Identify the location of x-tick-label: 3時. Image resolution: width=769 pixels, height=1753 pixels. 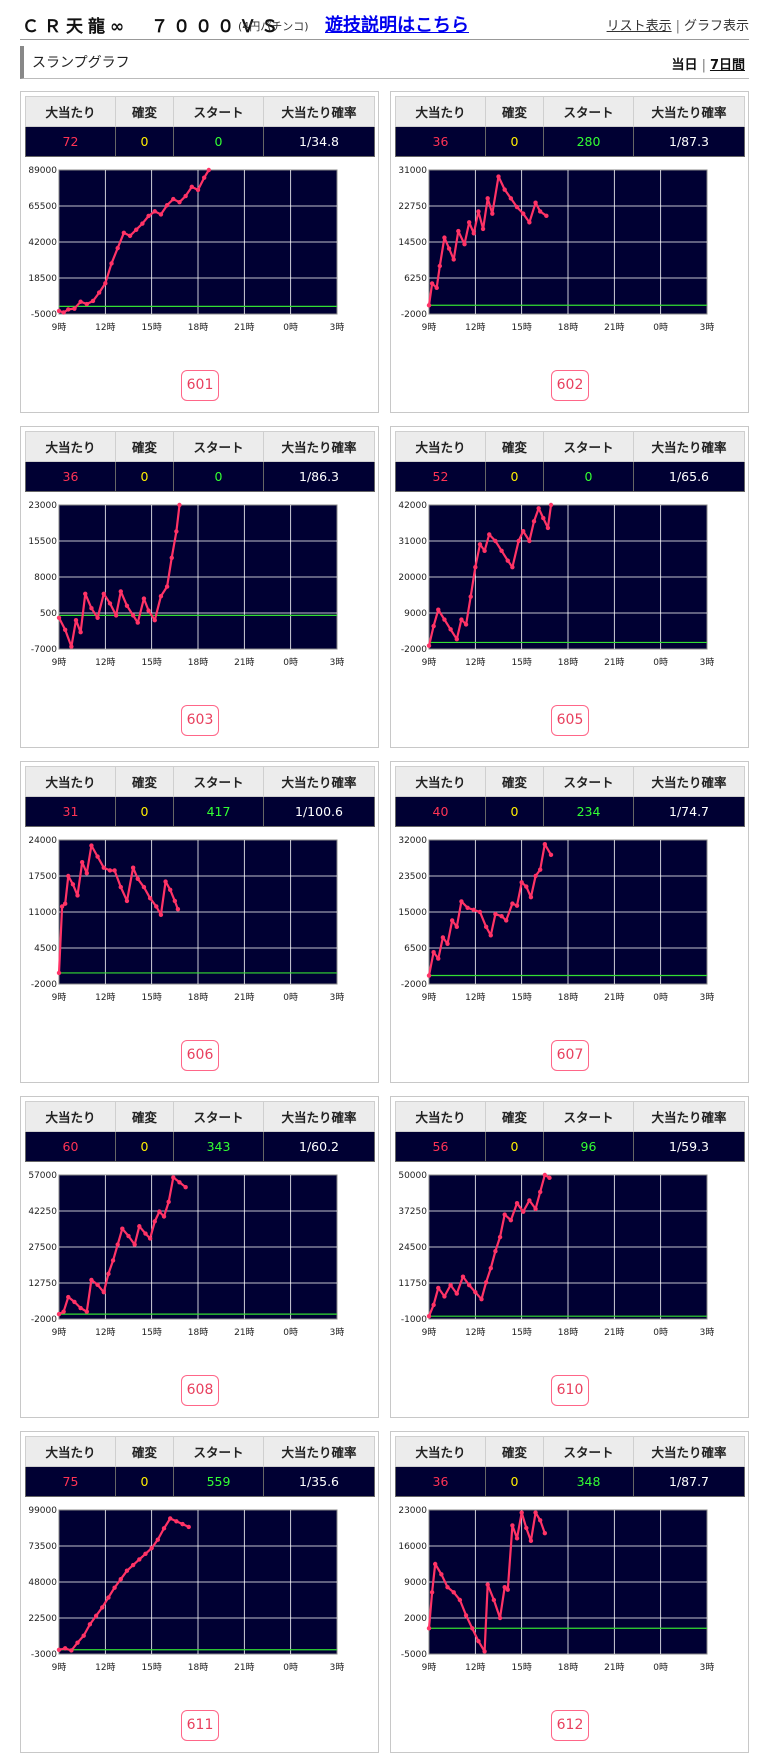
(707, 997).